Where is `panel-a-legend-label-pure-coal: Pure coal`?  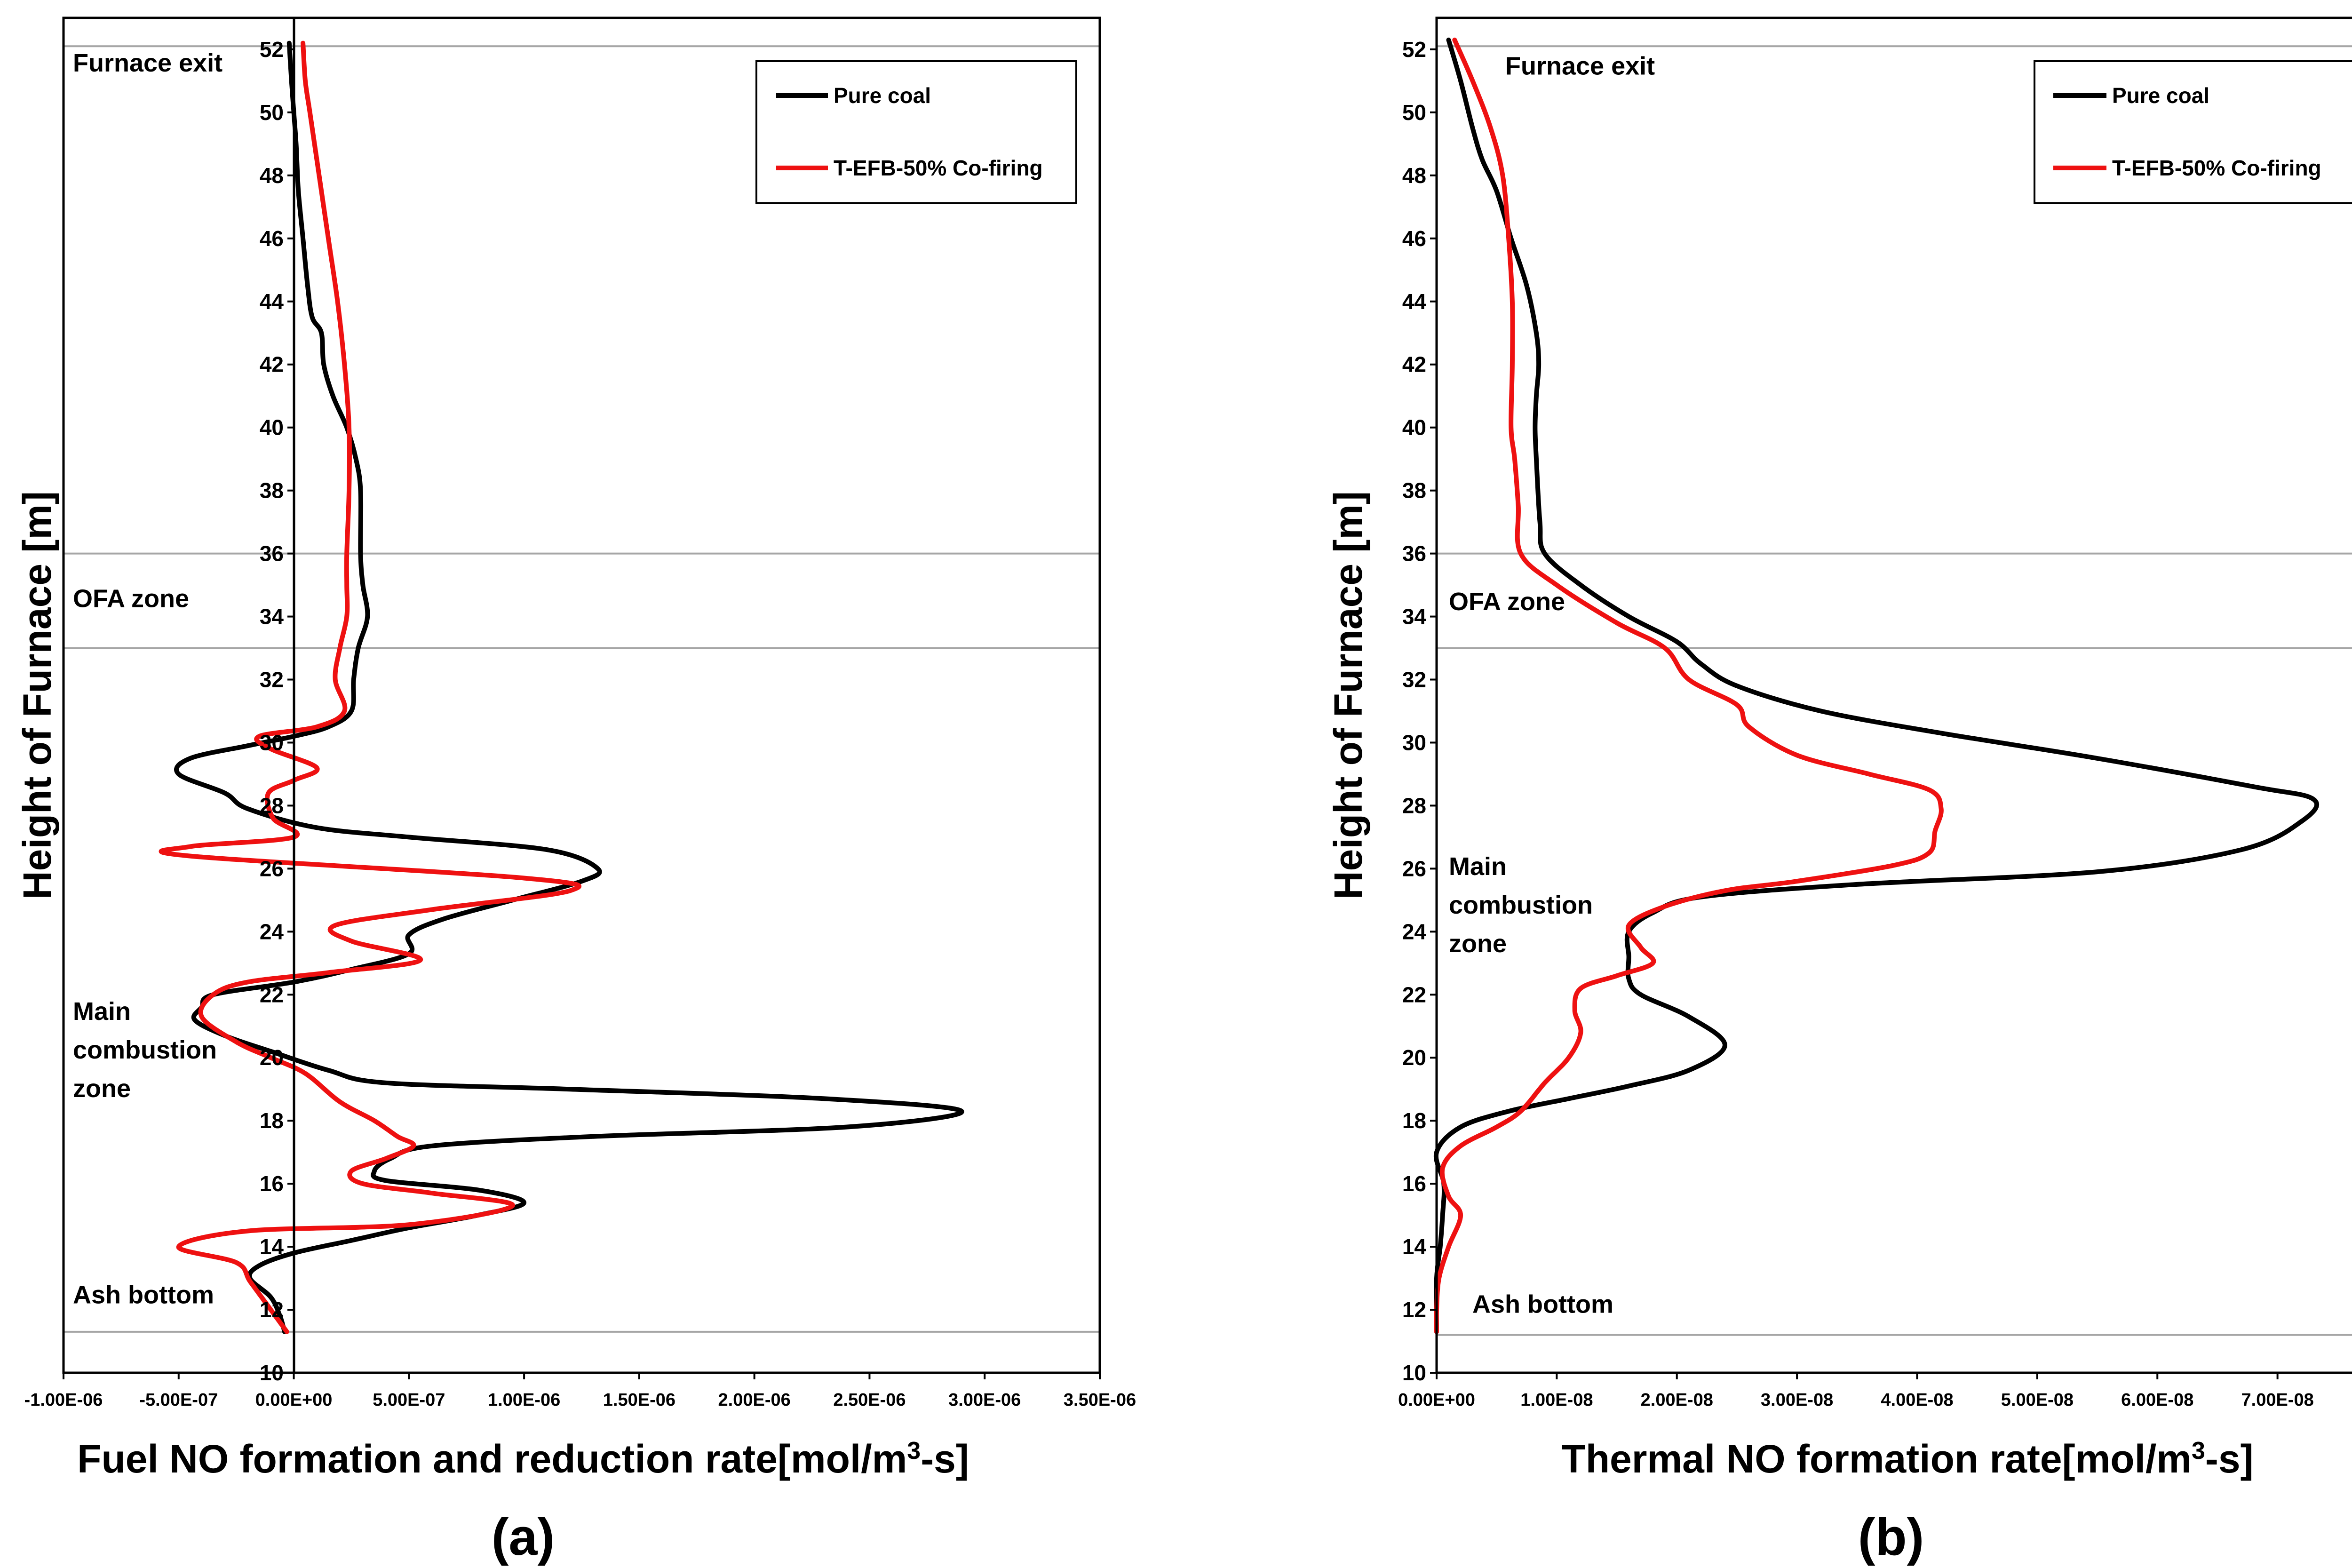 panel-a-legend-label-pure-coal: Pure coal is located at coordinates (882, 95).